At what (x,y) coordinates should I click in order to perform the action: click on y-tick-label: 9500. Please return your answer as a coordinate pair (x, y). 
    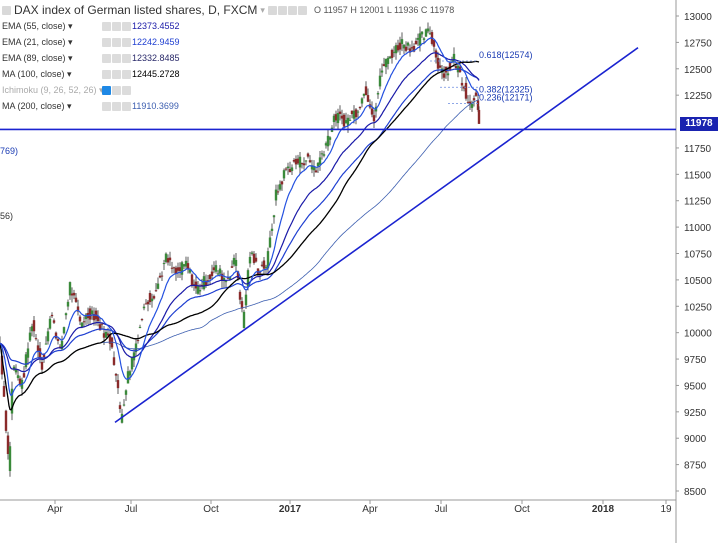
    Looking at the image, I should click on (695, 386).